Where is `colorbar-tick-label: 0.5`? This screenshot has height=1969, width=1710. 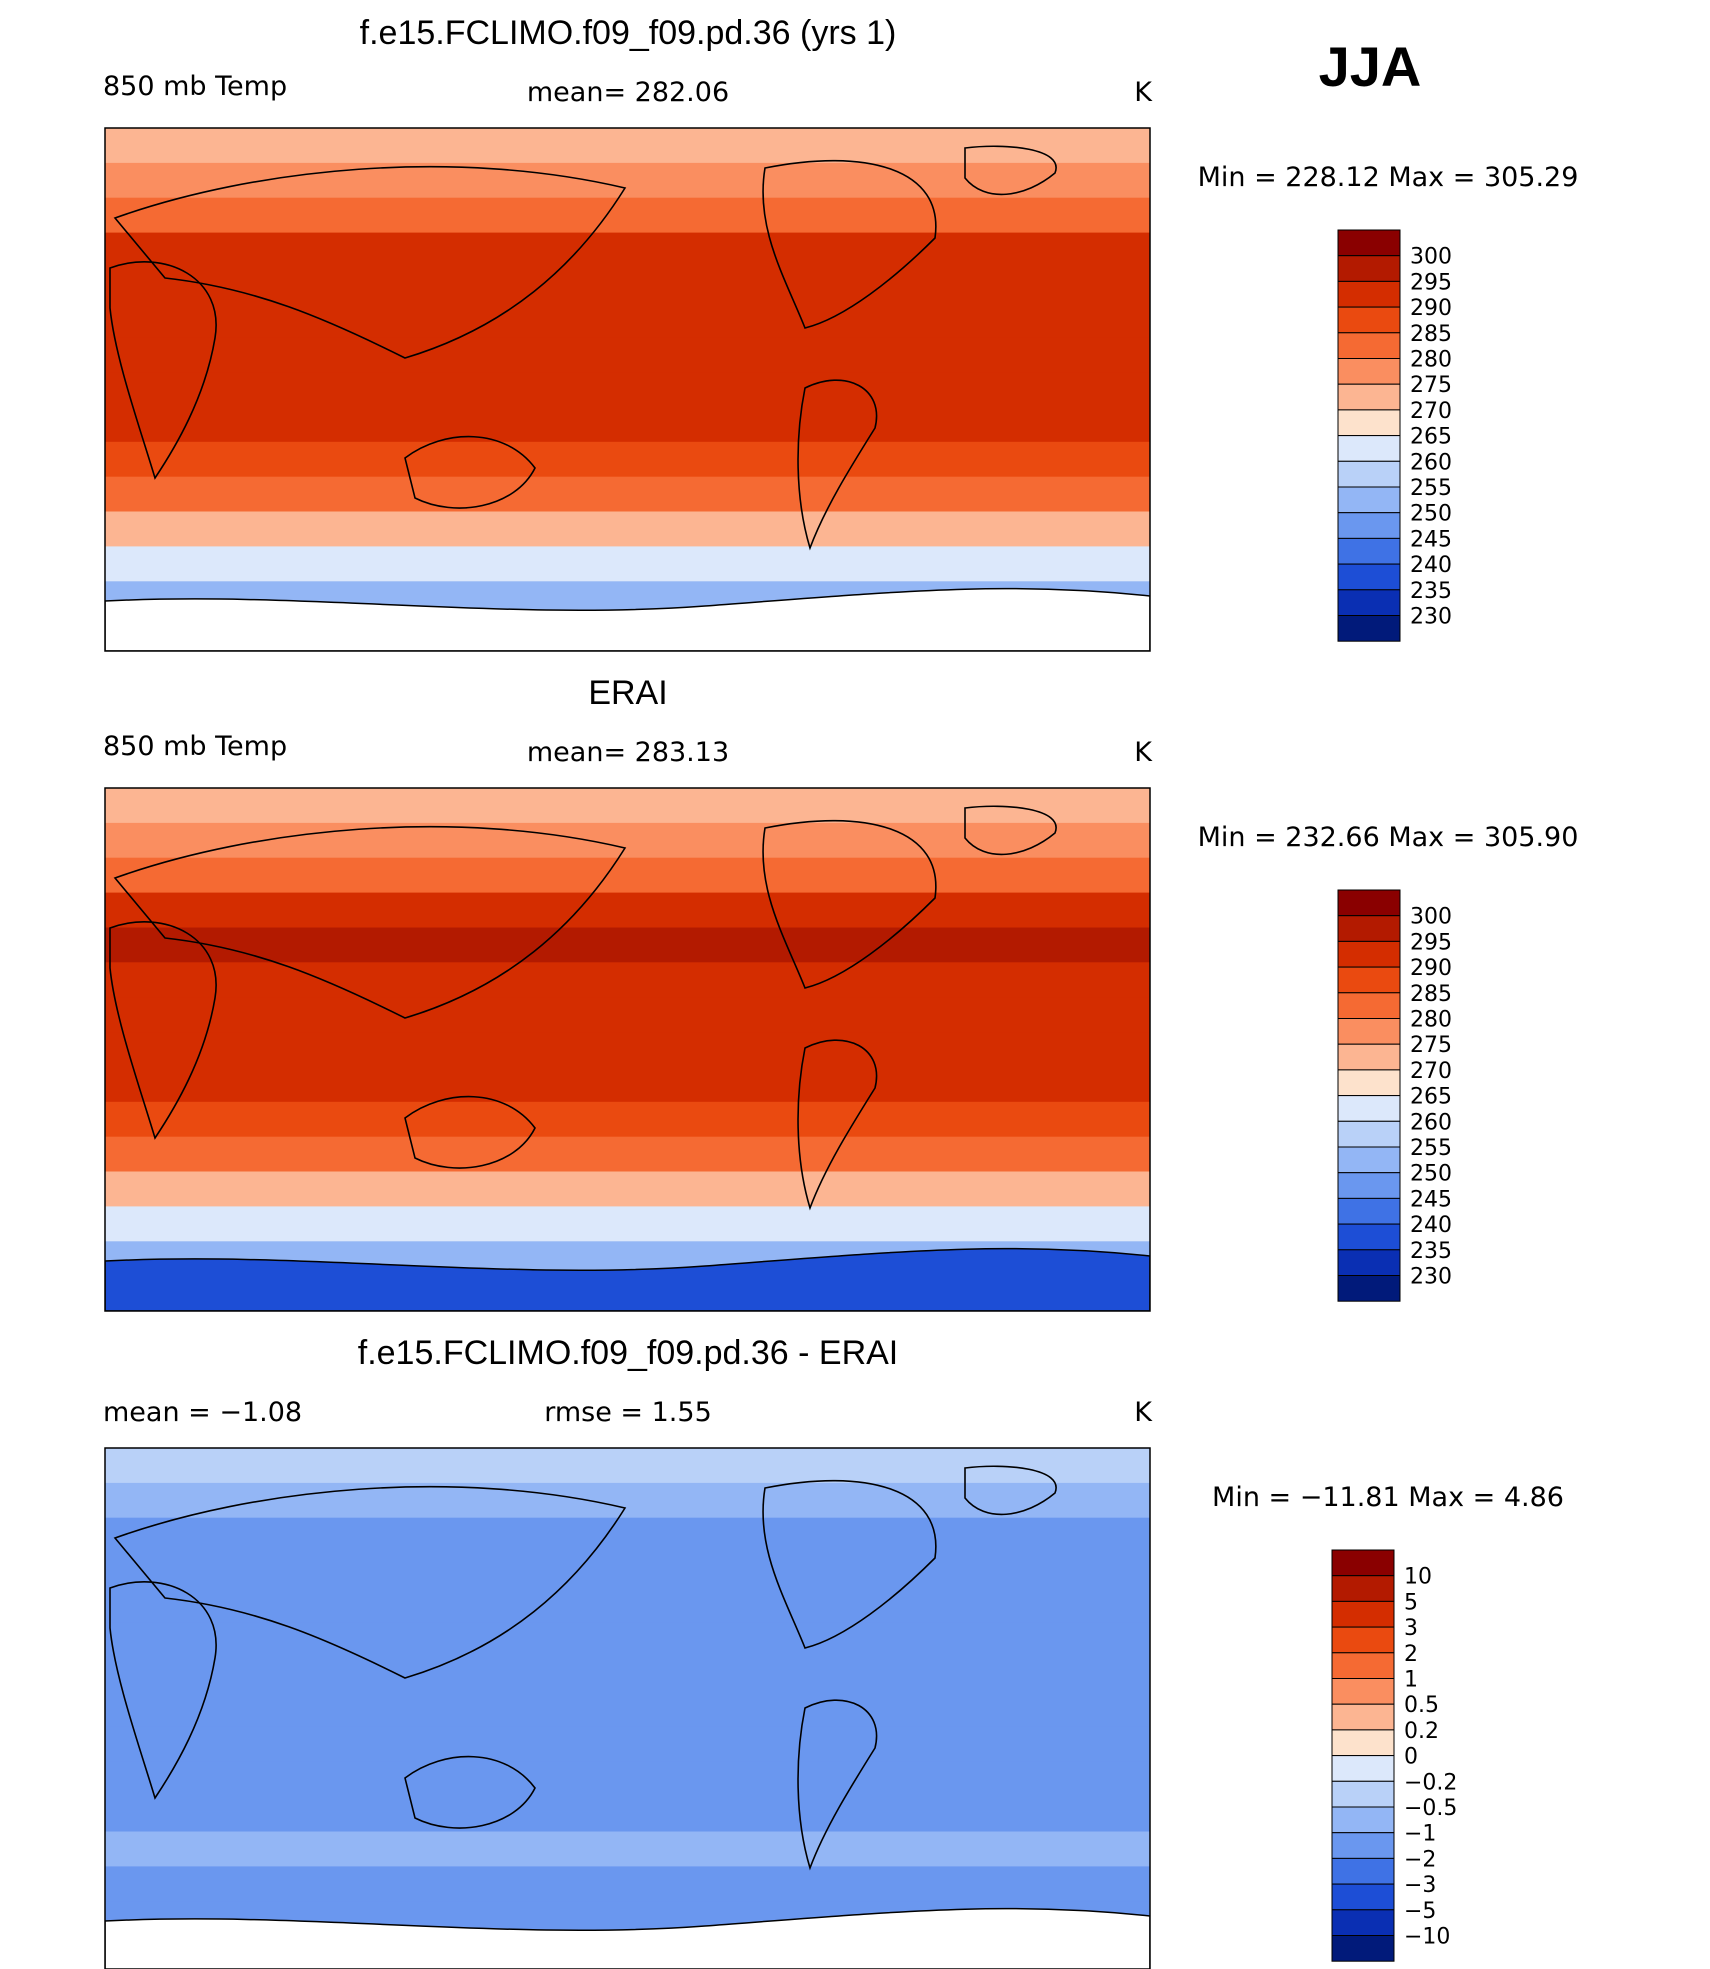
colorbar-tick-label: 0.5 is located at coordinates (1421, 1705).